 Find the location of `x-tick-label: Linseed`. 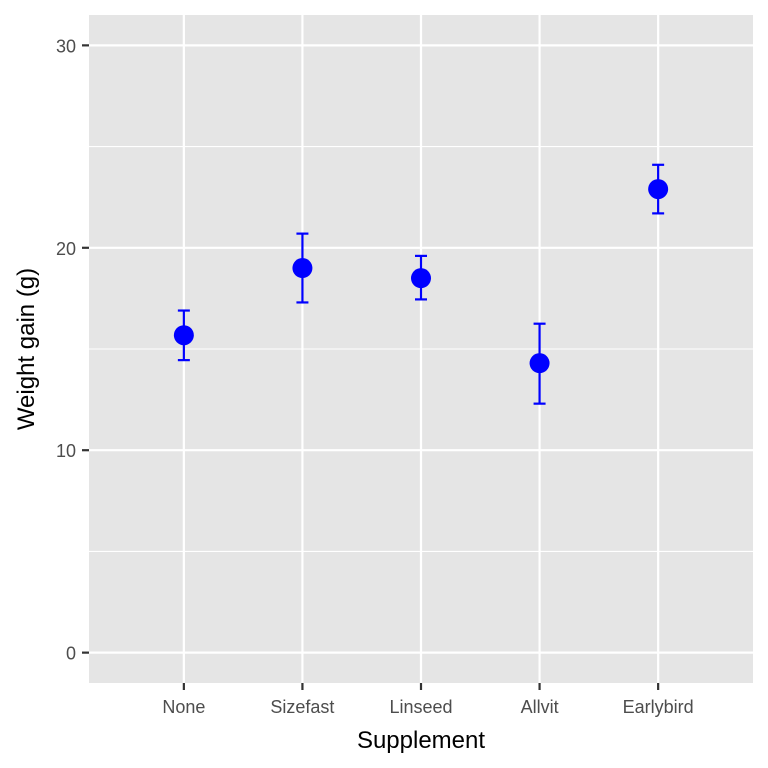

x-tick-label: Linseed is located at coordinates (420, 707).